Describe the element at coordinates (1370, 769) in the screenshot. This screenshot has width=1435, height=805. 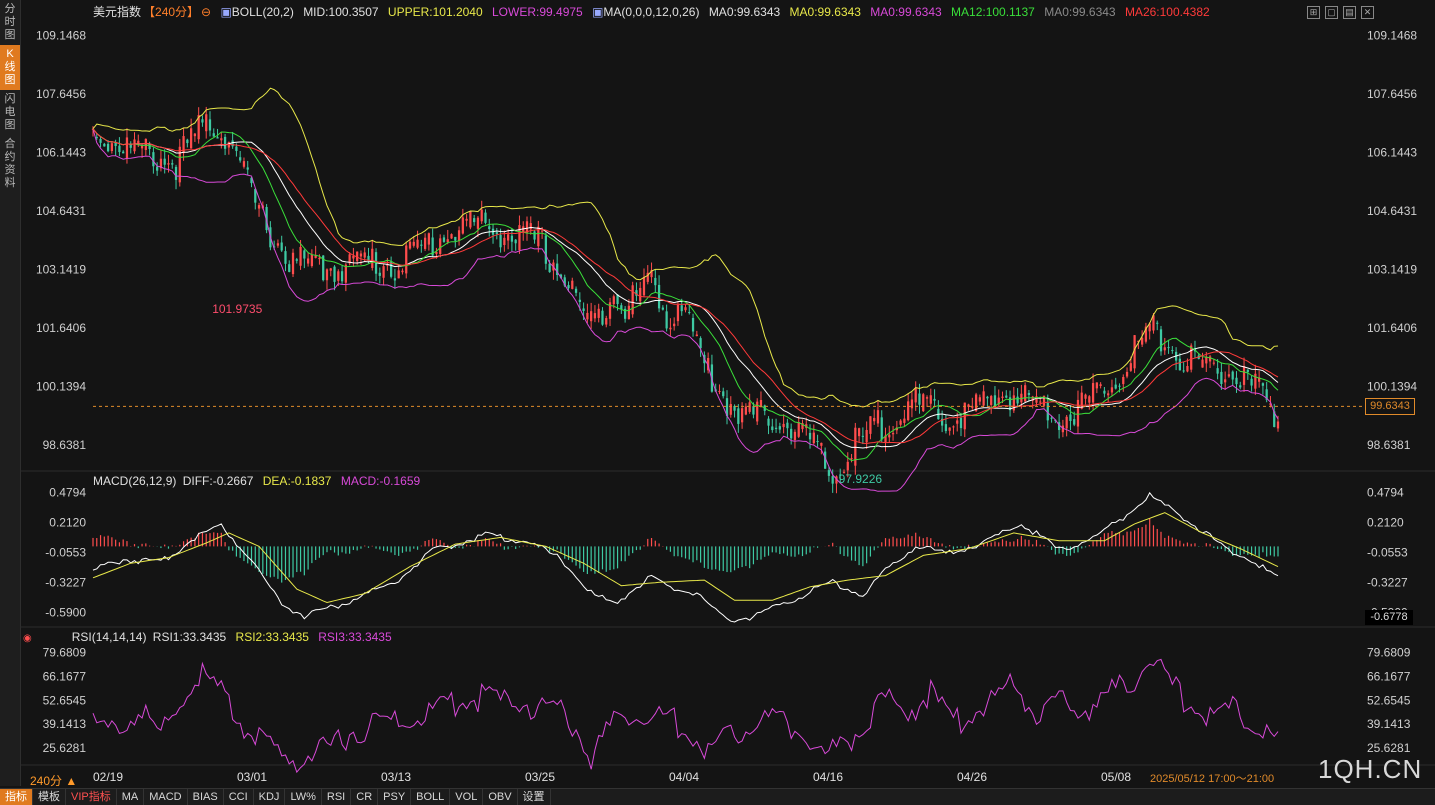
I see `brand-watermark: 1QH.CN` at that location.